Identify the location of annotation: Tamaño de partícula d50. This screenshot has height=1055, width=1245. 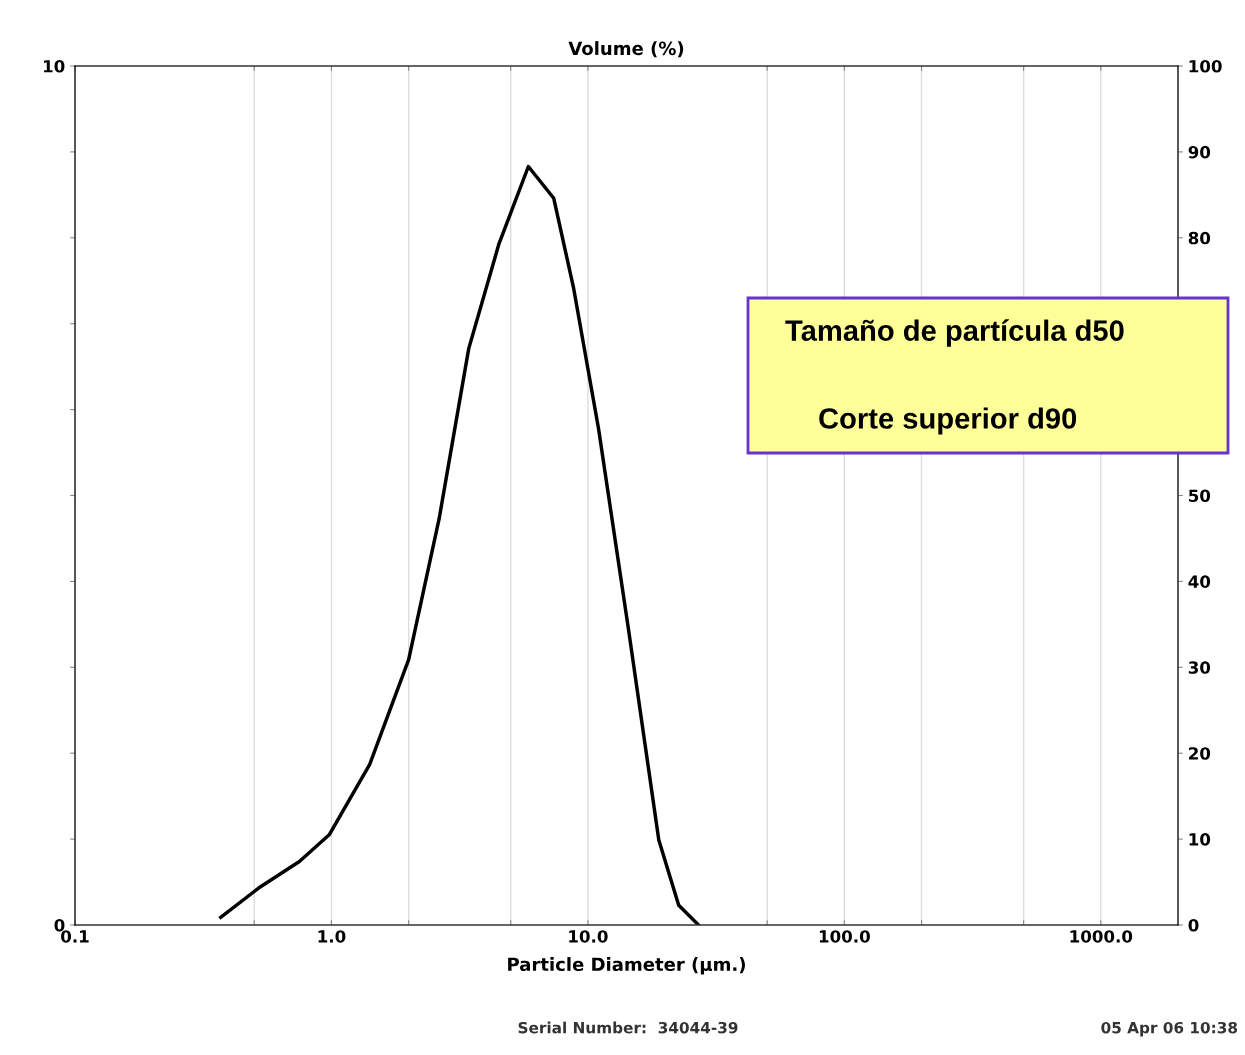
(954, 333).